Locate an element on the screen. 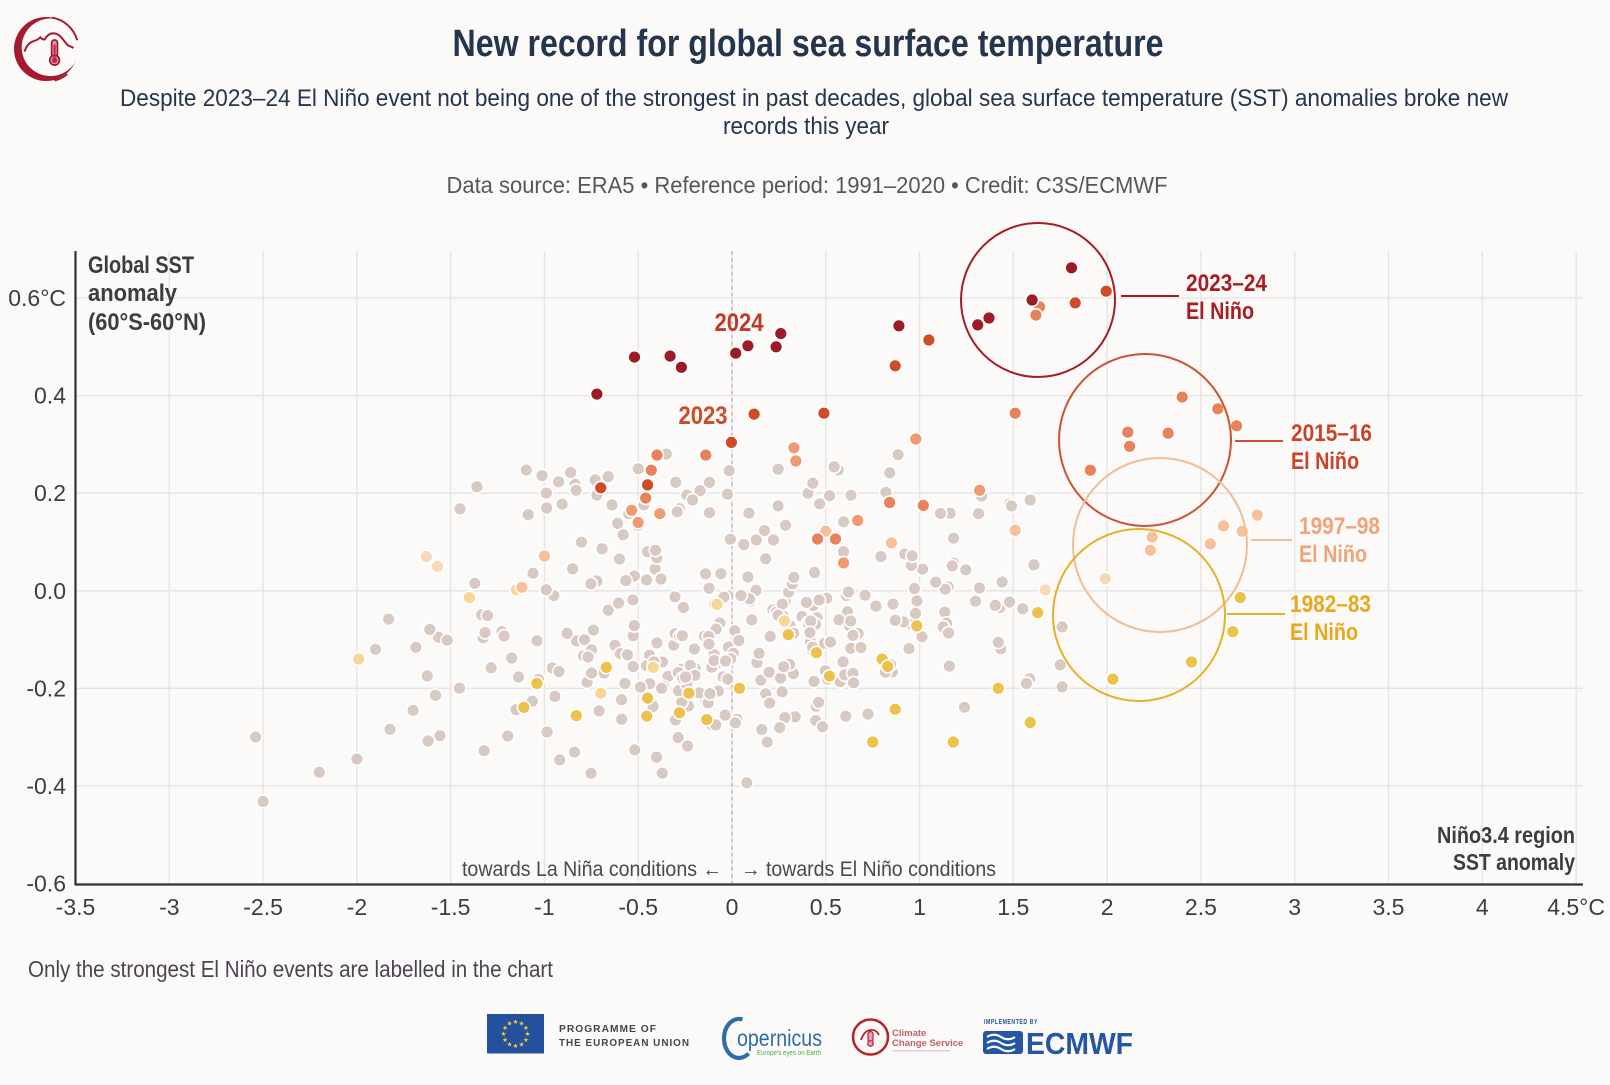 This screenshot has width=1610, height=1085. svg-text: 2015–16 is located at coordinates (1331, 433).